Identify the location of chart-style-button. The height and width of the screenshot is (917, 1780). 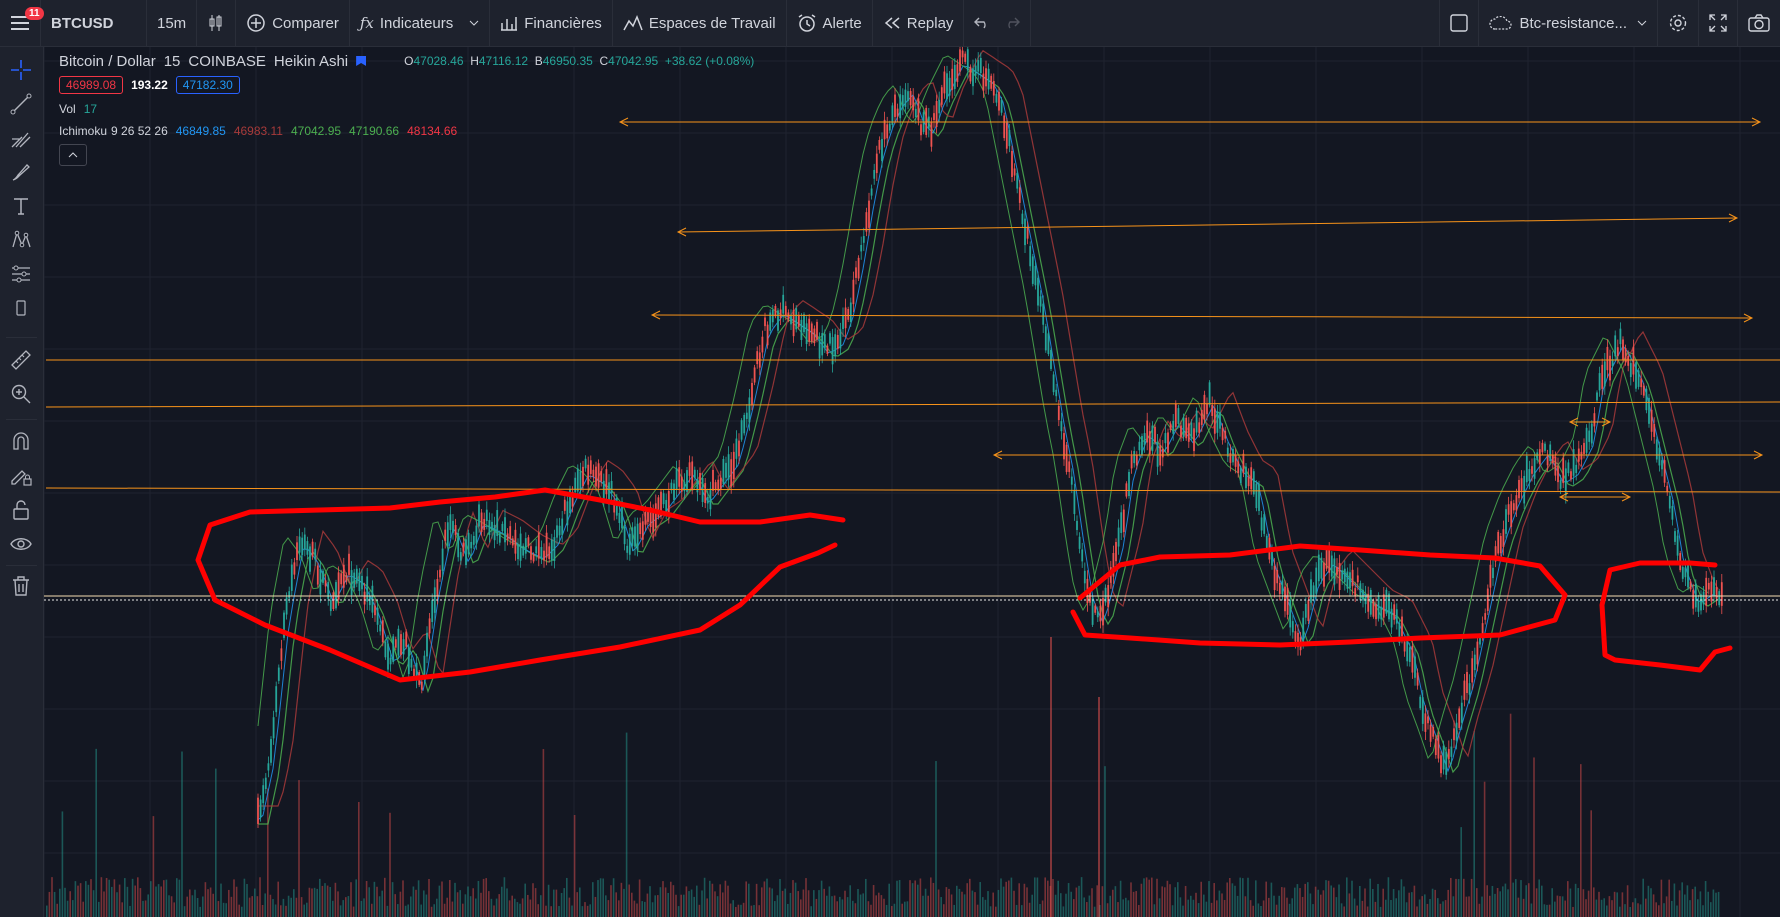
(217, 23).